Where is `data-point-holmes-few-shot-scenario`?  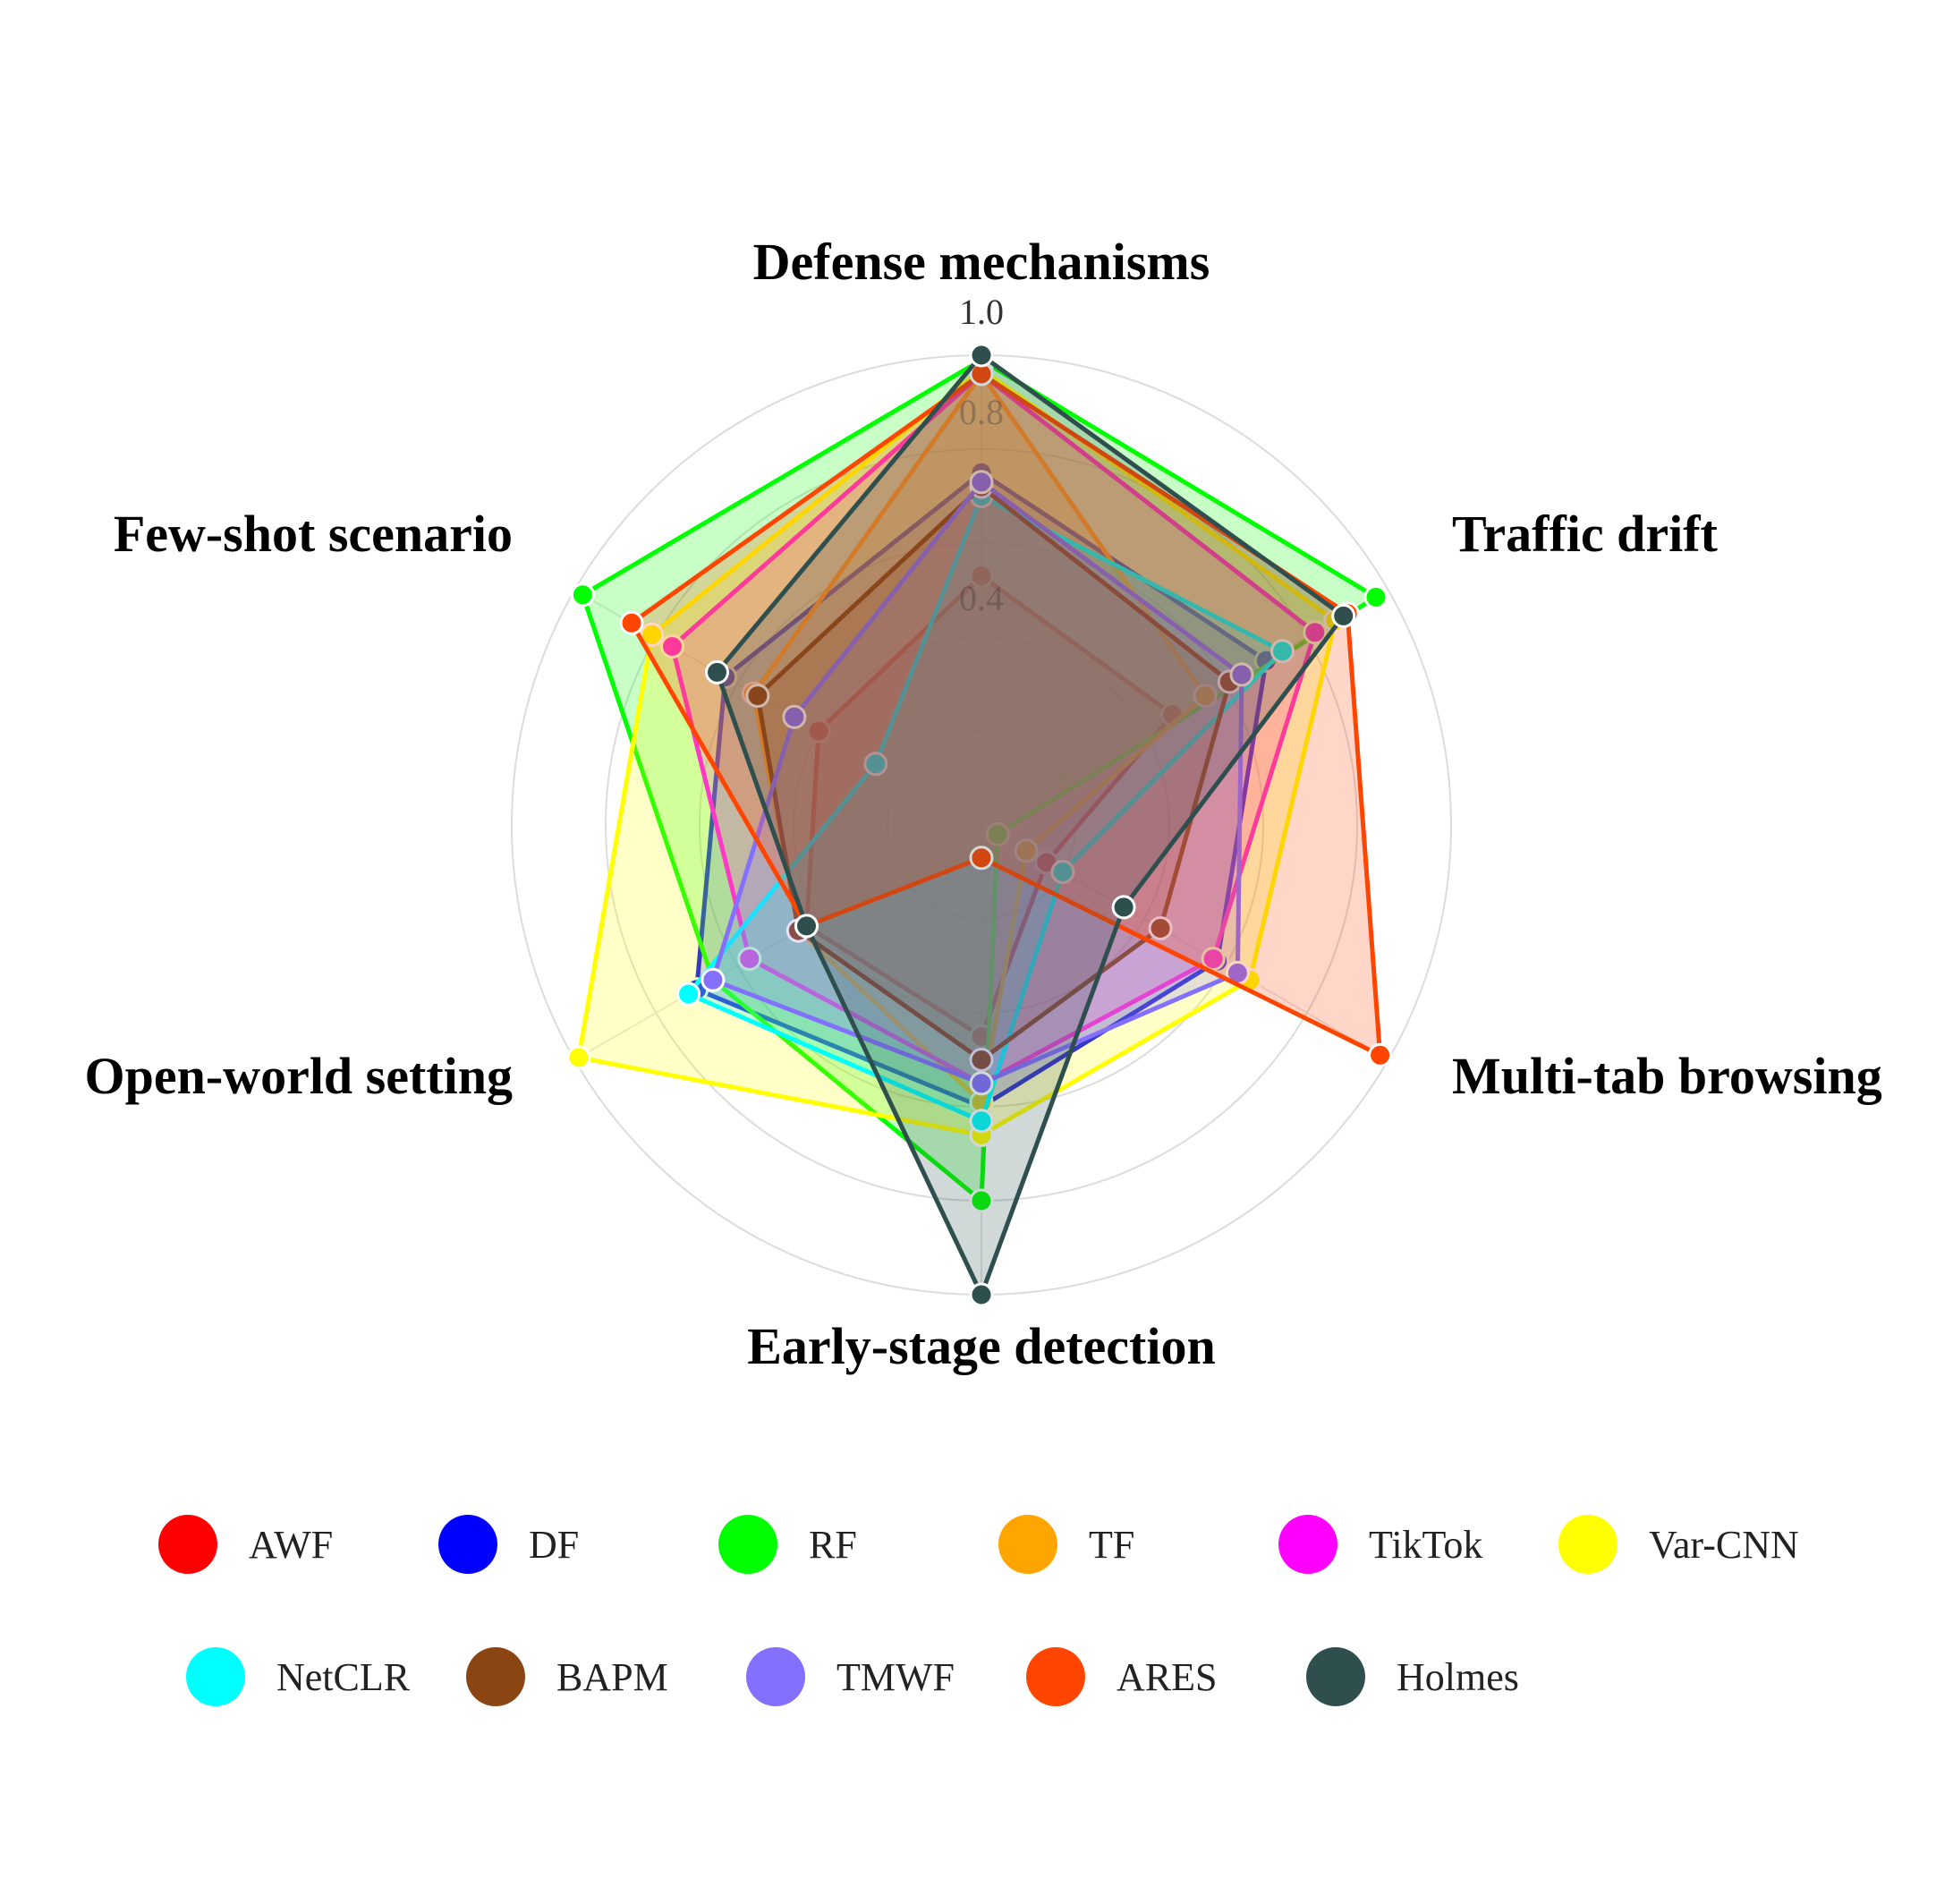 data-point-holmes-few-shot-scenario is located at coordinates (717, 671).